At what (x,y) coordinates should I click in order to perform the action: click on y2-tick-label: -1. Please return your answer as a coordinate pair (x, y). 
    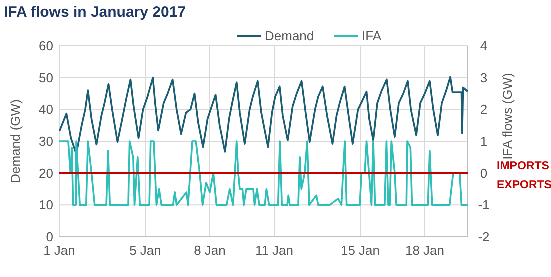
    Looking at the image, I should click on (484, 205).